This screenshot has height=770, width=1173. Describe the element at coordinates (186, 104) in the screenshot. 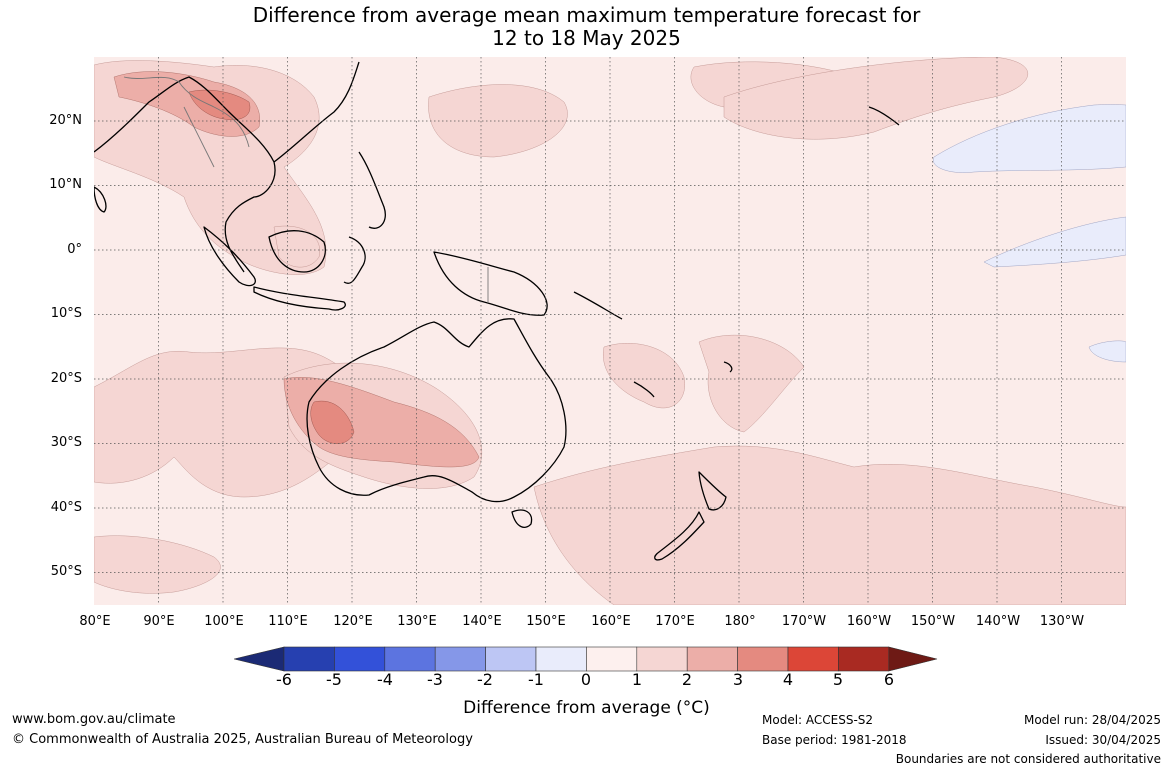

I see `hotspot-indochina` at that location.